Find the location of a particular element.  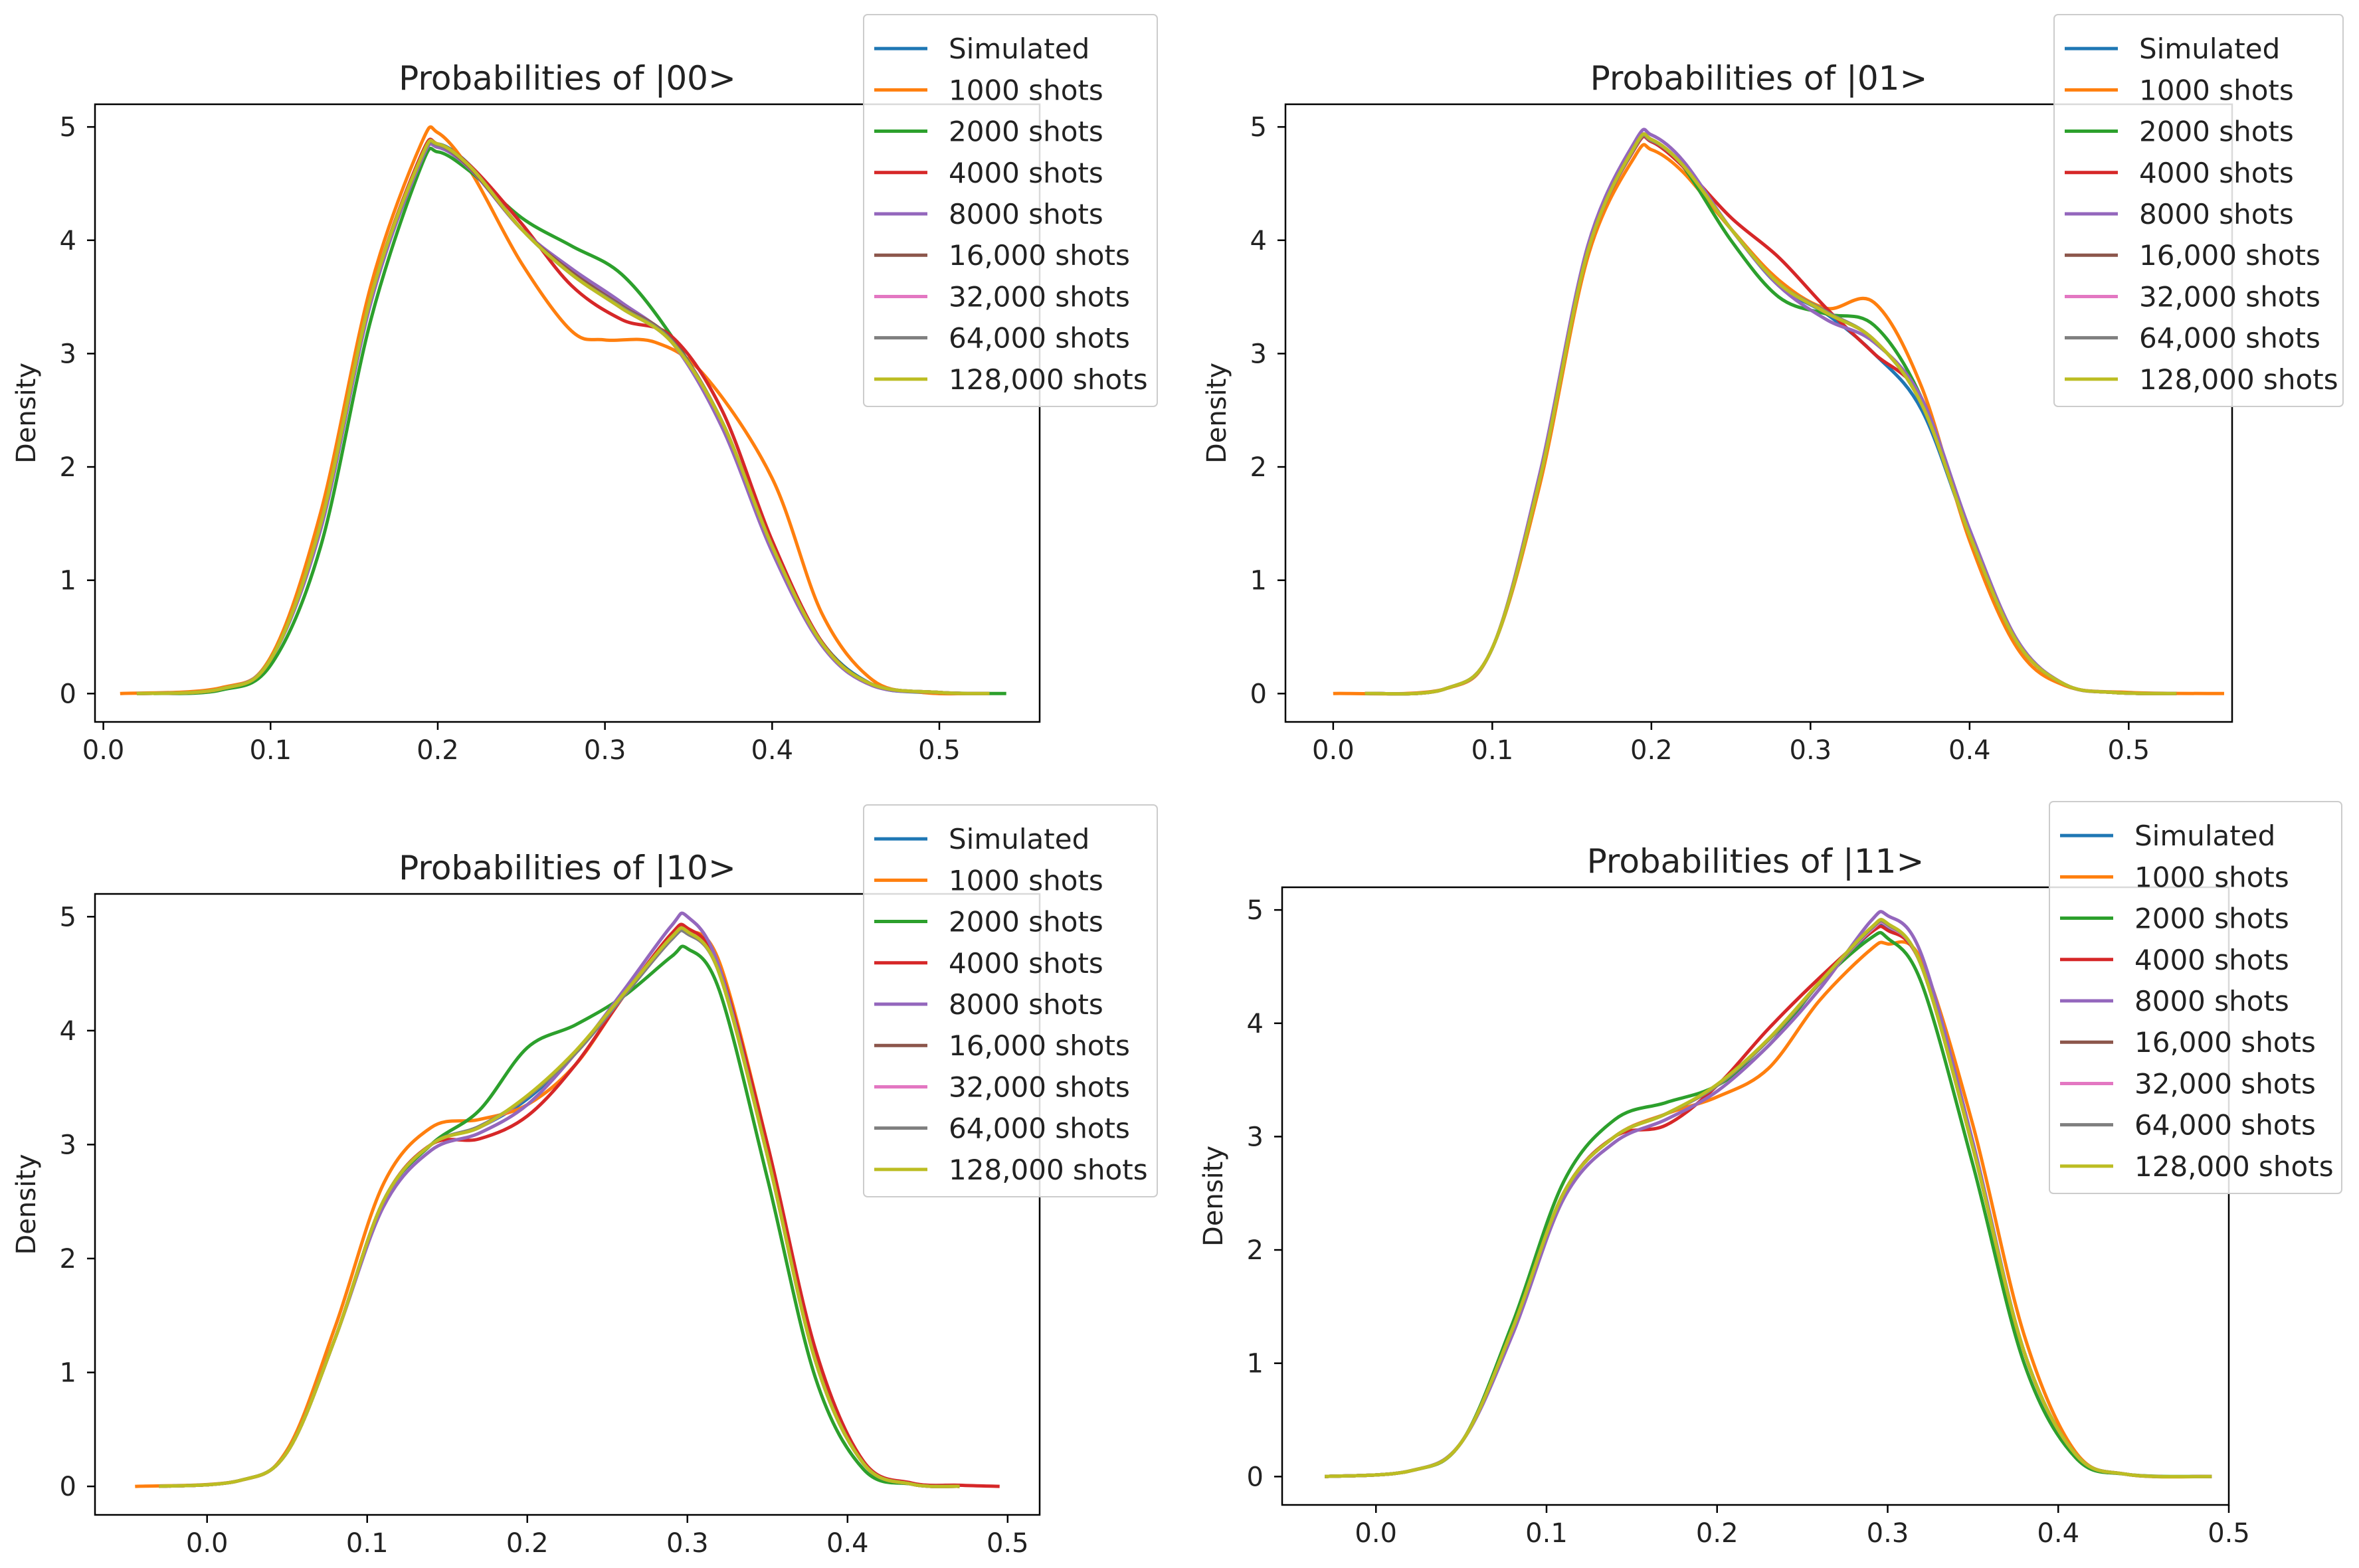

chart-title: Probabilities of |00> is located at coordinates (567, 78).